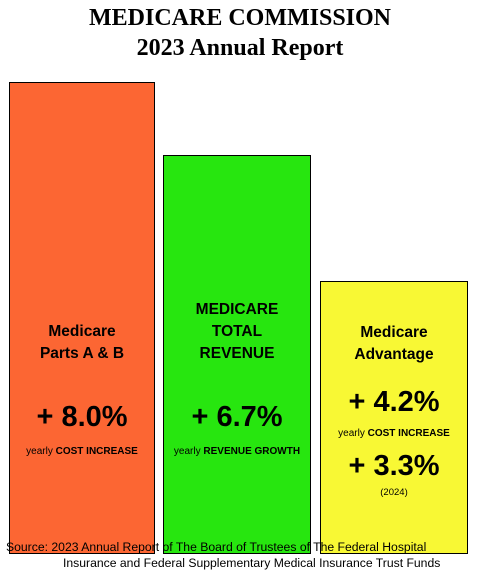 This screenshot has width=480, height=572. Describe the element at coordinates (394, 402) in the screenshot. I see `bar-value-label: + 4.2%` at that location.